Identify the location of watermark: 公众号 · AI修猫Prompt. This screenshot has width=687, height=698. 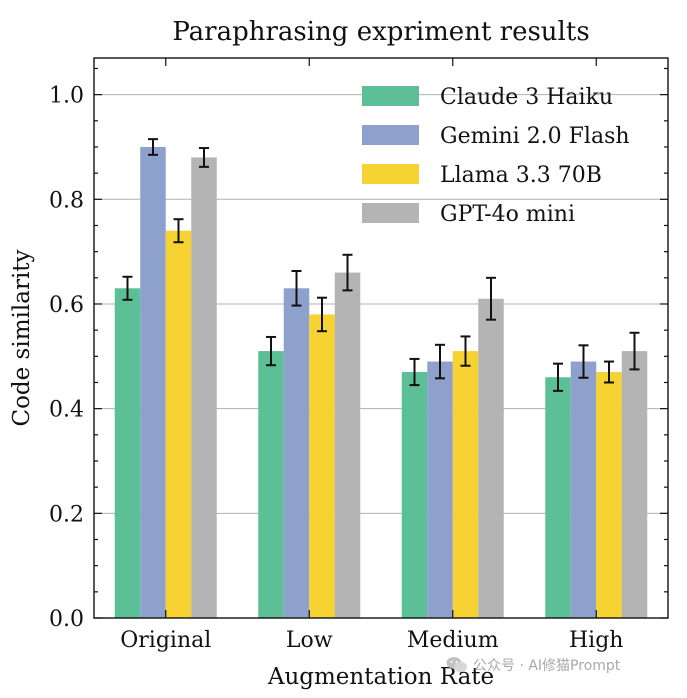
(533, 665).